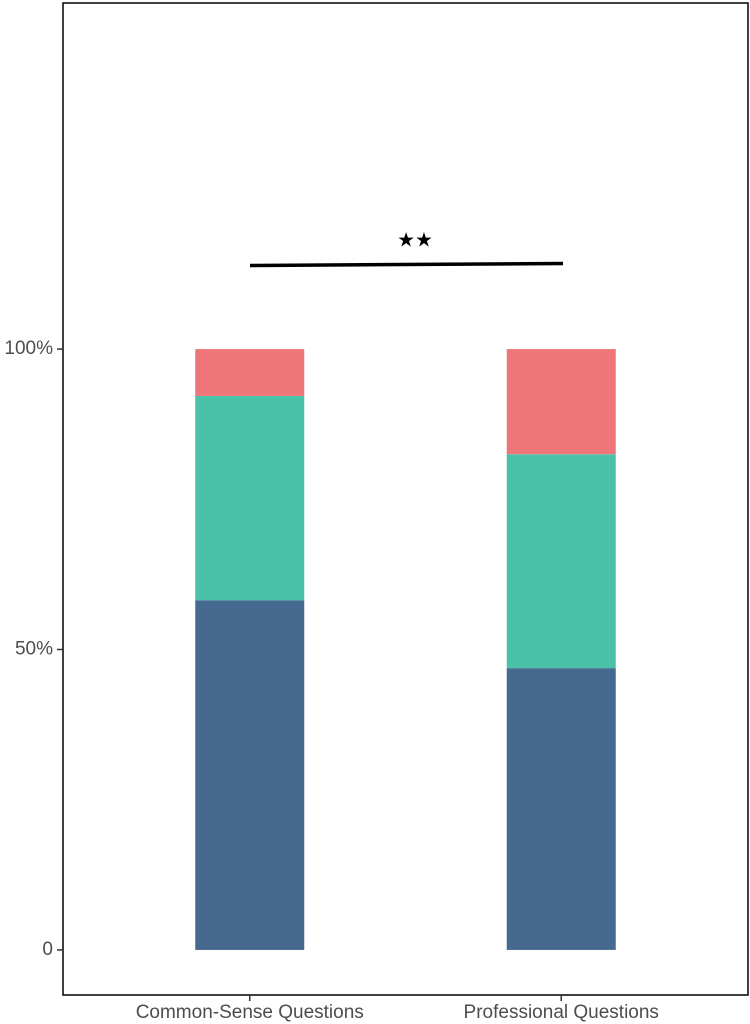  I want to click on significance-label: ★★, so click(415, 240).